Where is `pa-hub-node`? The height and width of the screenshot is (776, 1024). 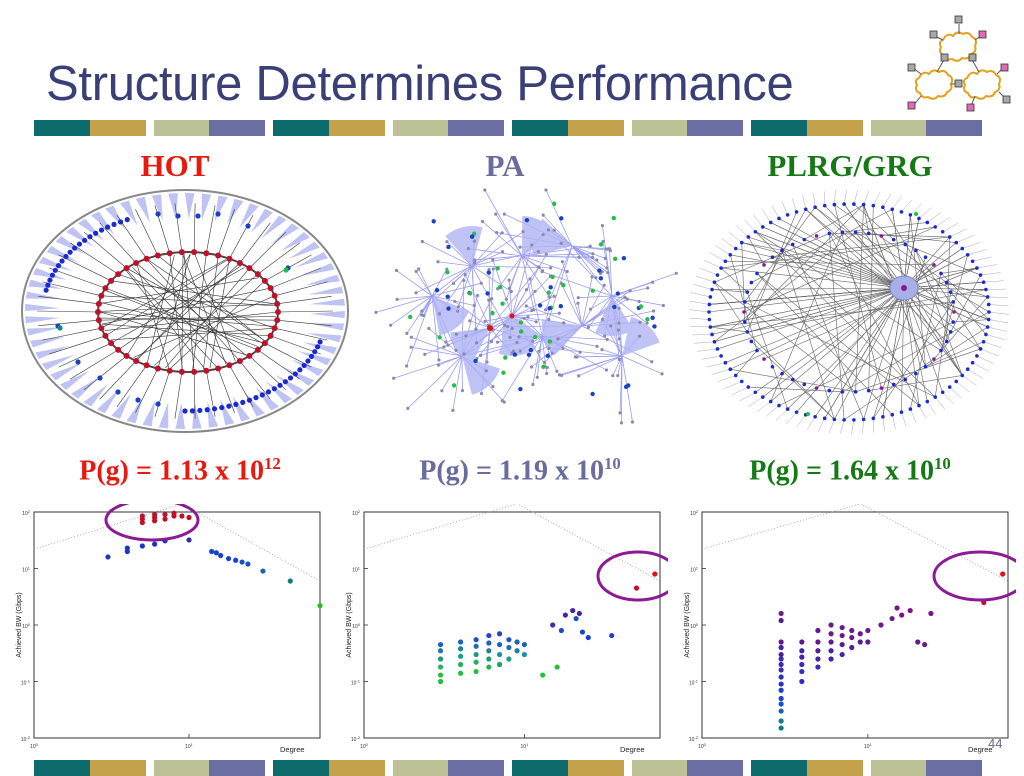 pa-hub-node is located at coordinates (512, 316).